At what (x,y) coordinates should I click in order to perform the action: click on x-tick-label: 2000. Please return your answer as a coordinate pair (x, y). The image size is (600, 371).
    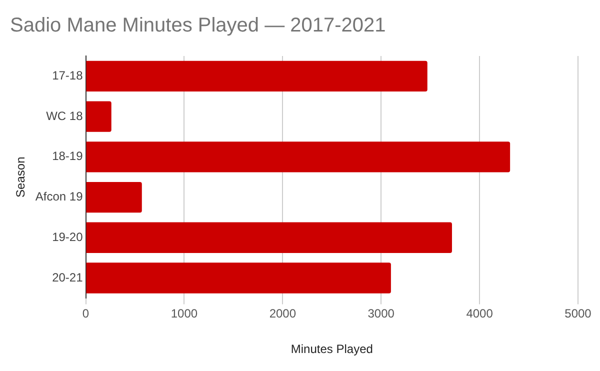
    Looking at the image, I should click on (282, 313).